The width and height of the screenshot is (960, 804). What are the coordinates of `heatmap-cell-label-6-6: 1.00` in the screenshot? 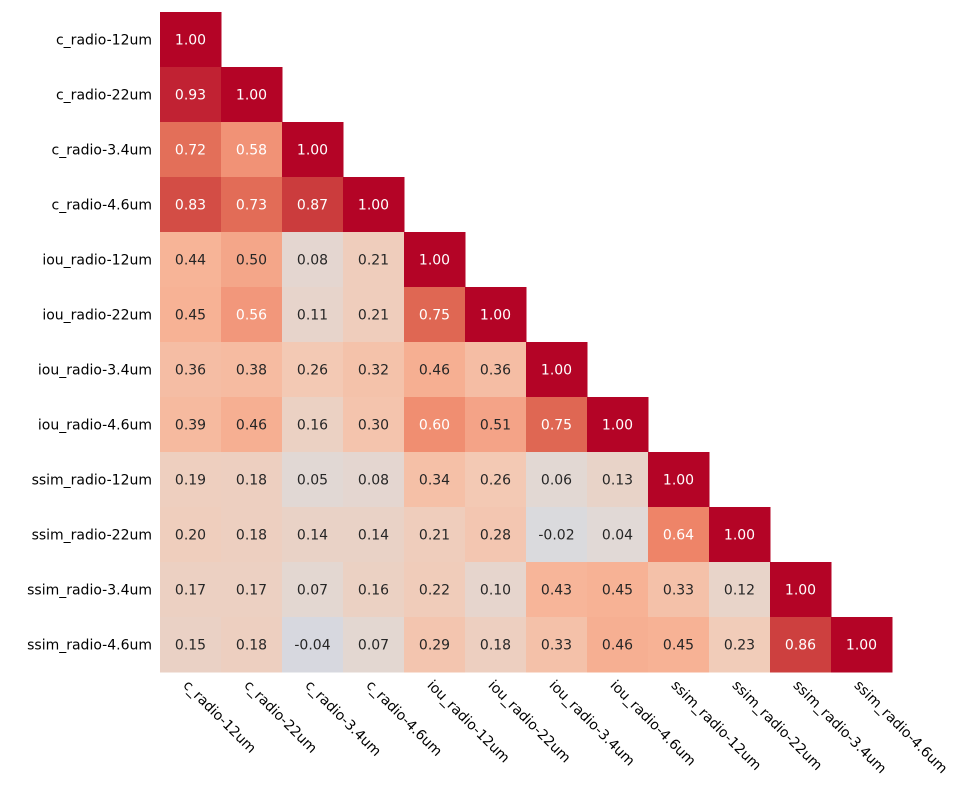 It's located at (556, 371).